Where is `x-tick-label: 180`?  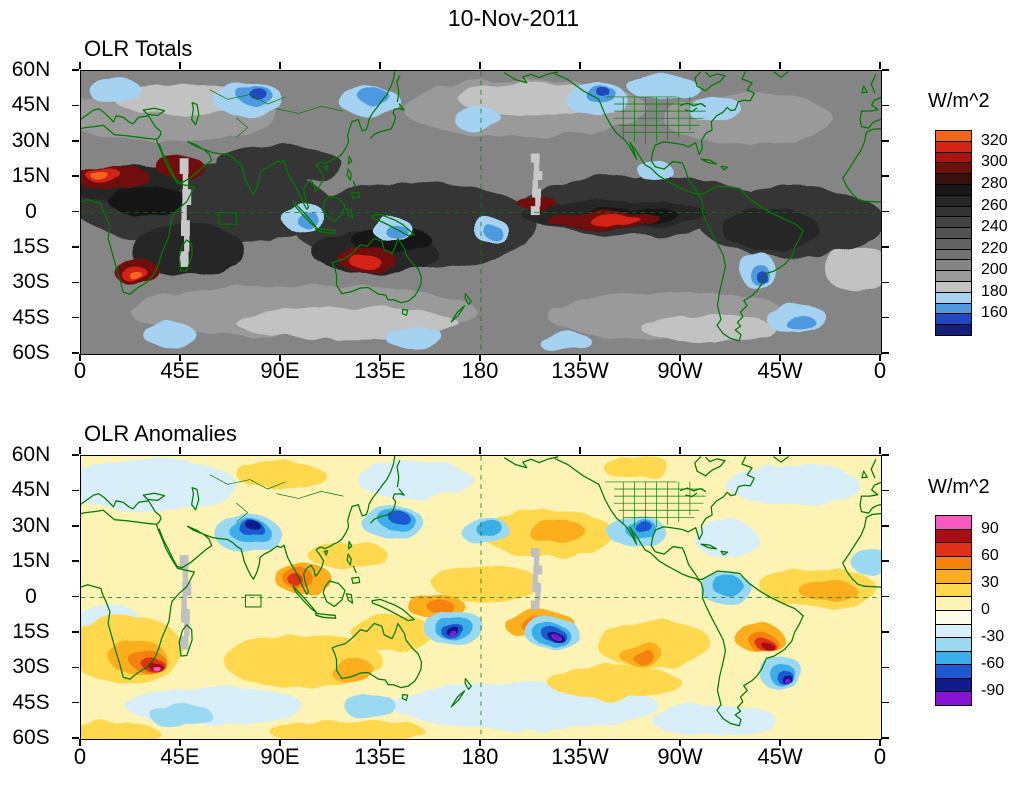 x-tick-label: 180 is located at coordinates (480, 756).